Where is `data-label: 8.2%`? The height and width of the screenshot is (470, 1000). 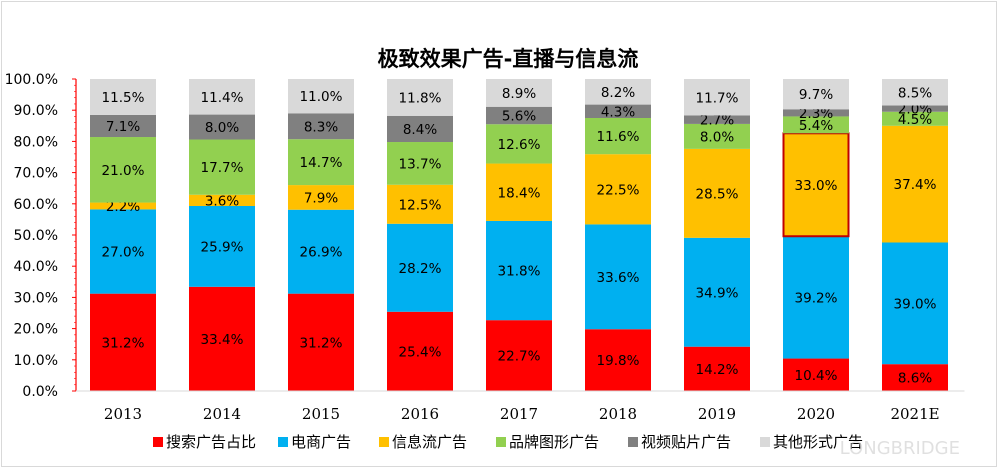
data-label: 8.2% is located at coordinates (618, 93).